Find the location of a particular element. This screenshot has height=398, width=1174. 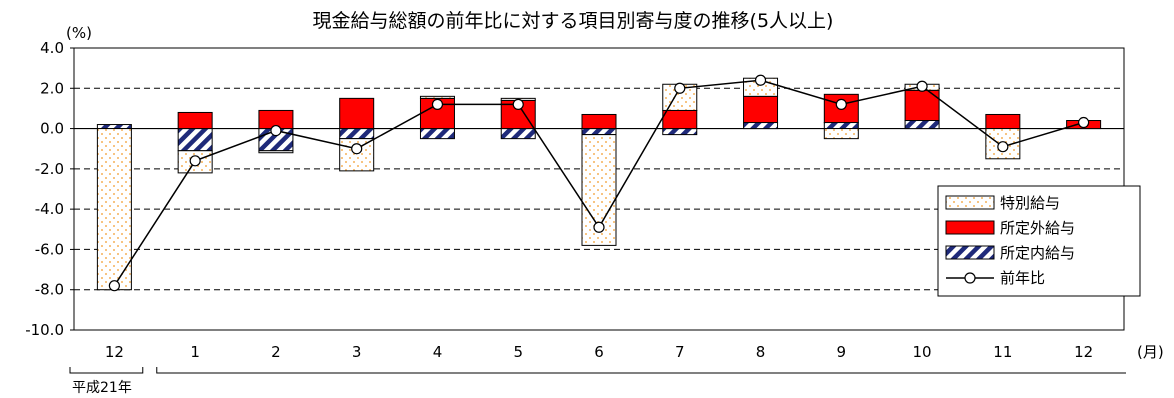

y-tick-label: -2.0 is located at coordinates (49, 169).